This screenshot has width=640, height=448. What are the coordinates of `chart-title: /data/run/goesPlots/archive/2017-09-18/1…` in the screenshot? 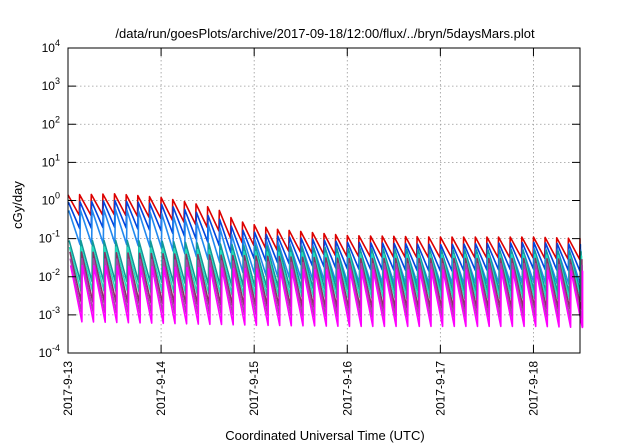 It's located at (325, 33).